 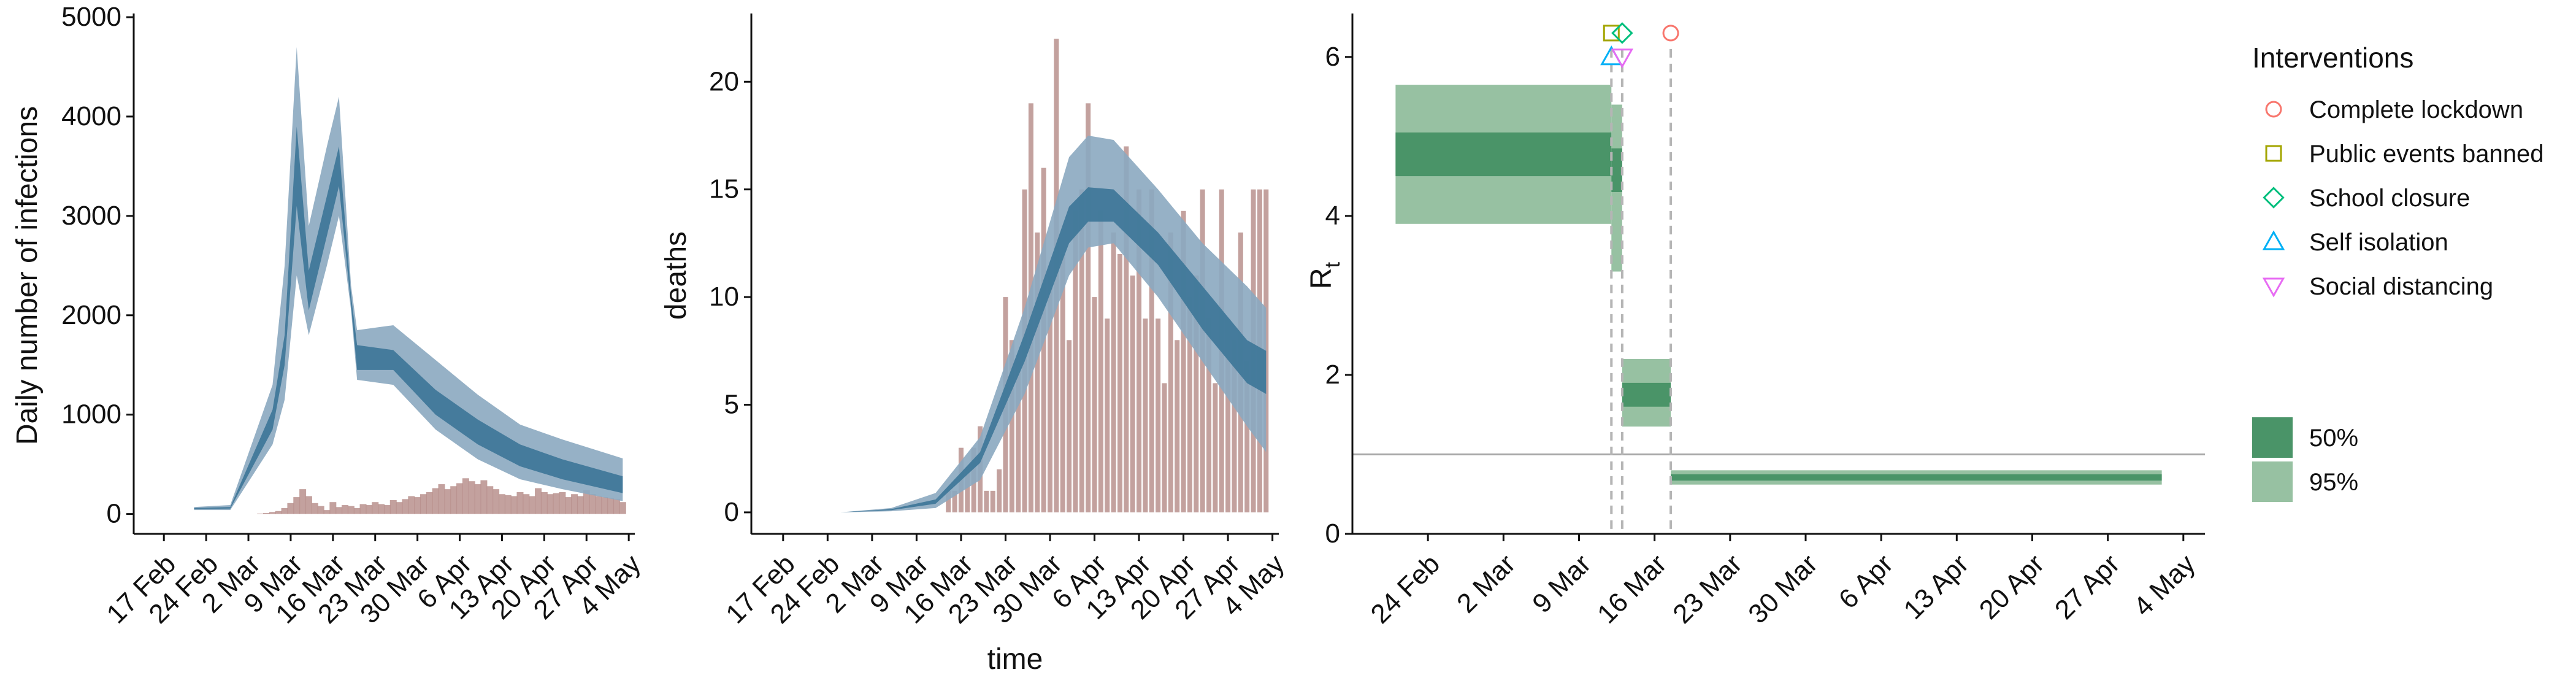 What do you see at coordinates (1321, 278) in the screenshot?
I see `y-axis-title-main: R` at bounding box center [1321, 278].